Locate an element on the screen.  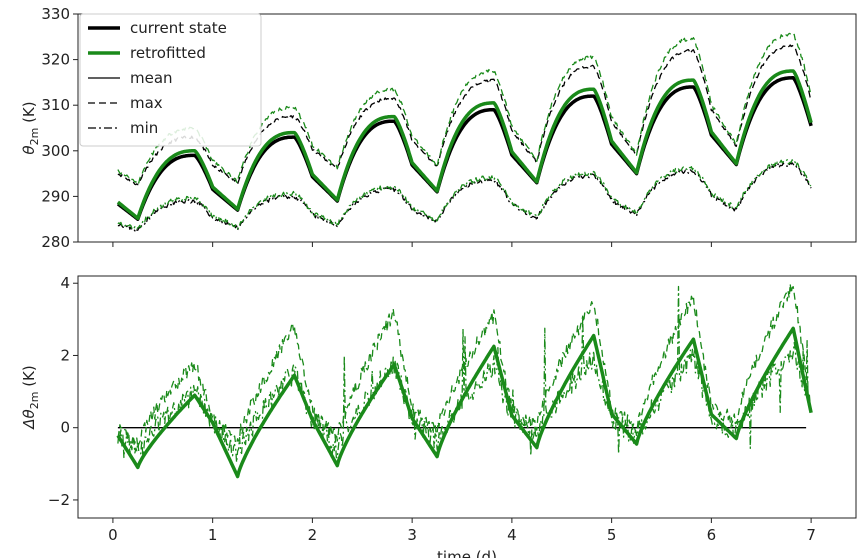
y-tick-label: 320 is located at coordinates (55, 60).